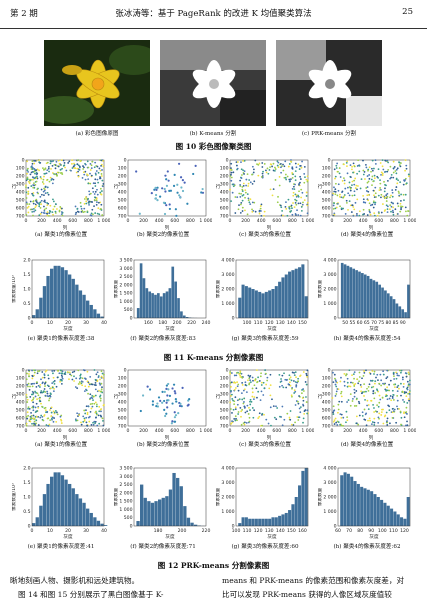 The image size is (427, 613). Describe the element at coordinates (122, 379) in the screenshot. I see `y-tick-label: 100` at that location.